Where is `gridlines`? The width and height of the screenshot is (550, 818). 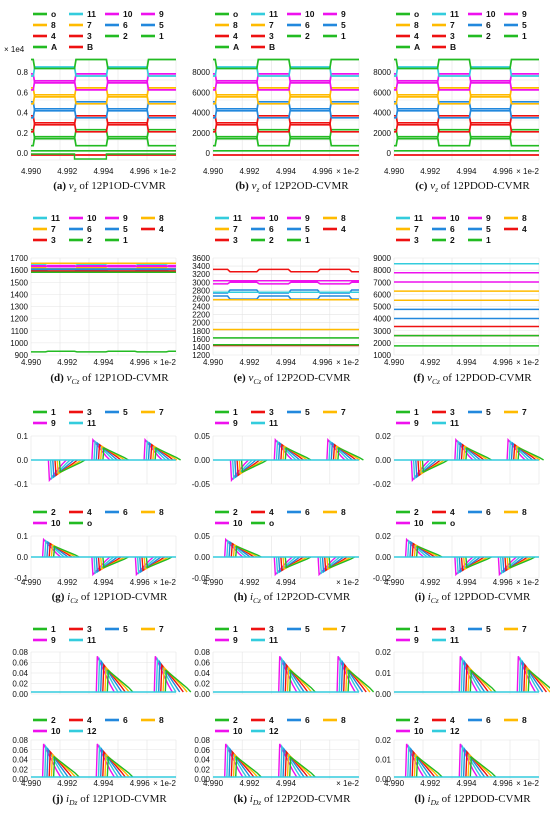 gridlines is located at coordinates (466, 110).